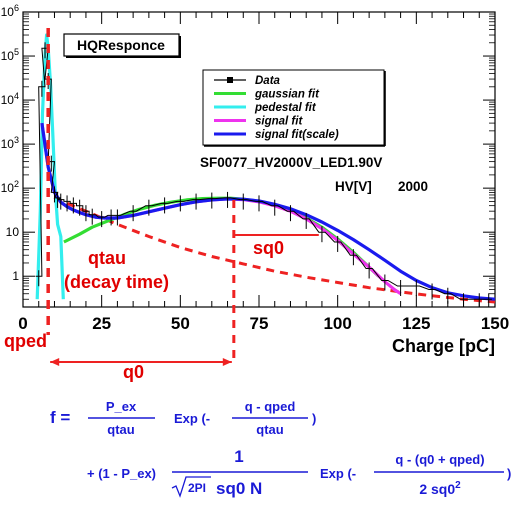  What do you see at coordinates (239, 488) in the screenshot?
I see `formula-den3: sq0 N` at bounding box center [239, 488].